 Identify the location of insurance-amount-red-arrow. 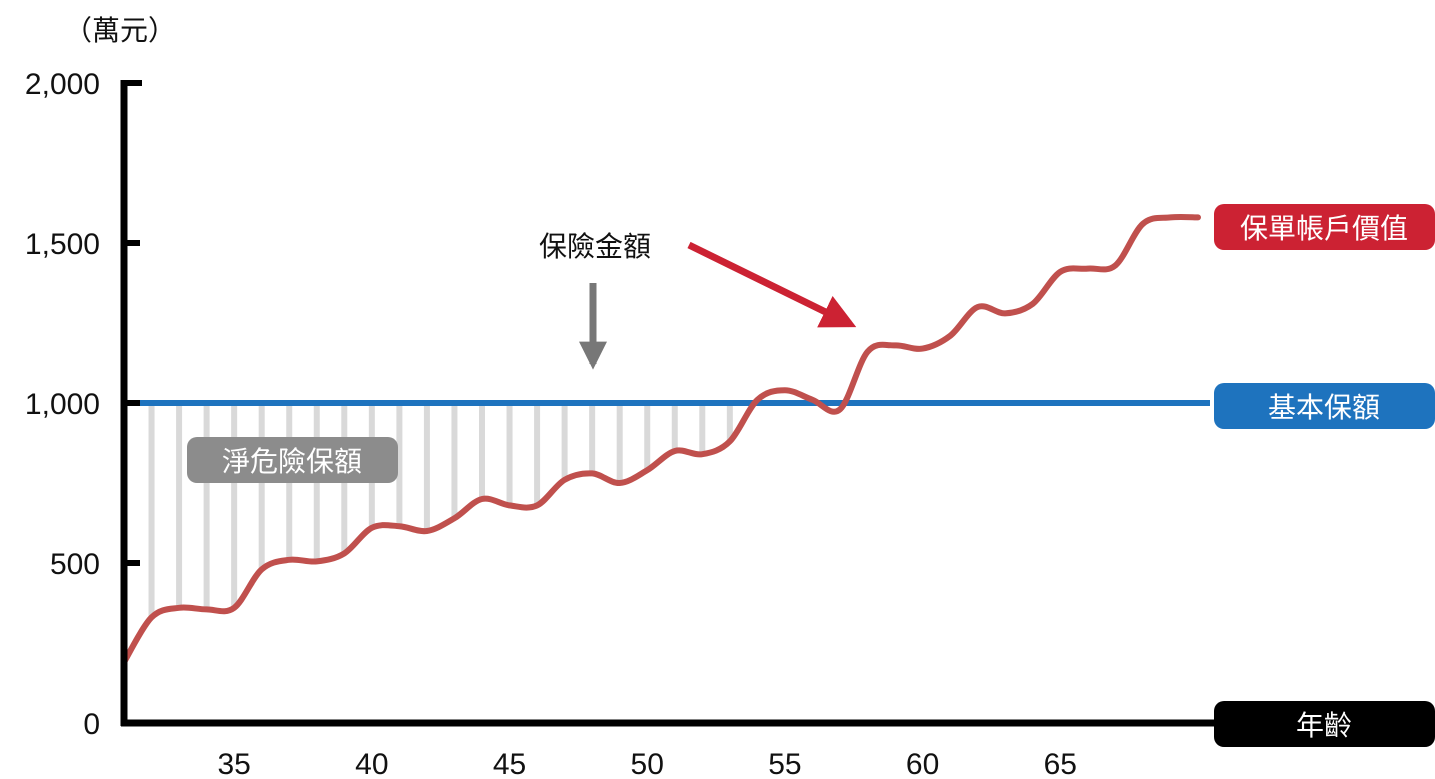
(772, 284).